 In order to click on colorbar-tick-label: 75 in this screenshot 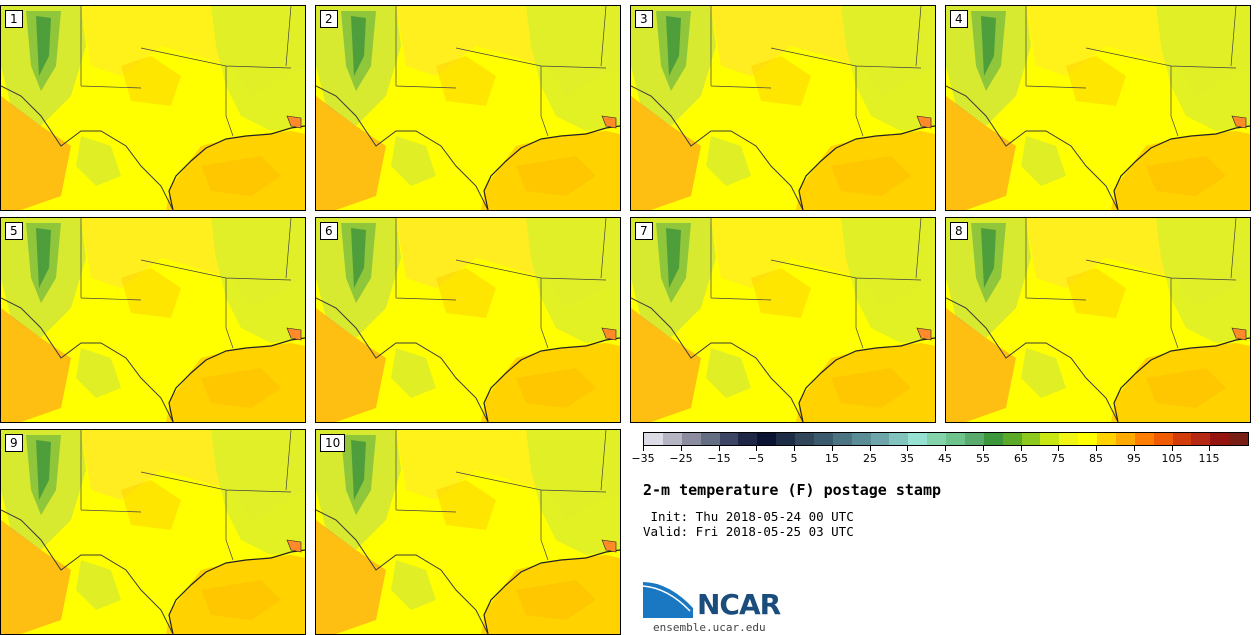, I will do `click(1058, 458)`.